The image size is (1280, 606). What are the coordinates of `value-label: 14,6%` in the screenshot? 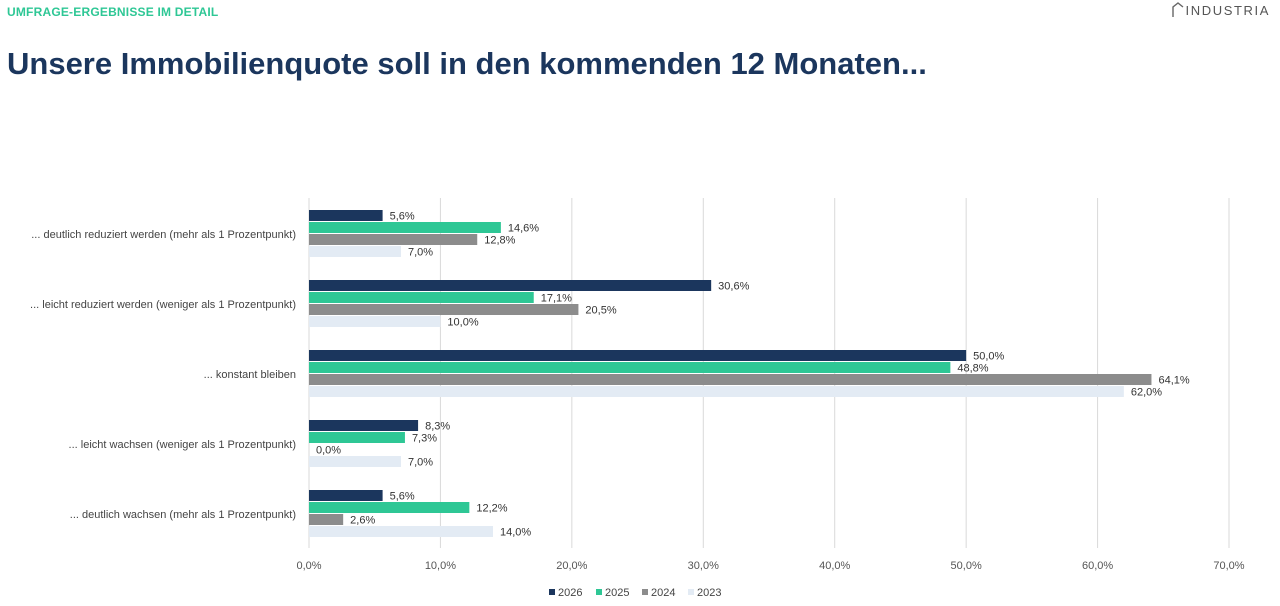 It's located at (523, 229).